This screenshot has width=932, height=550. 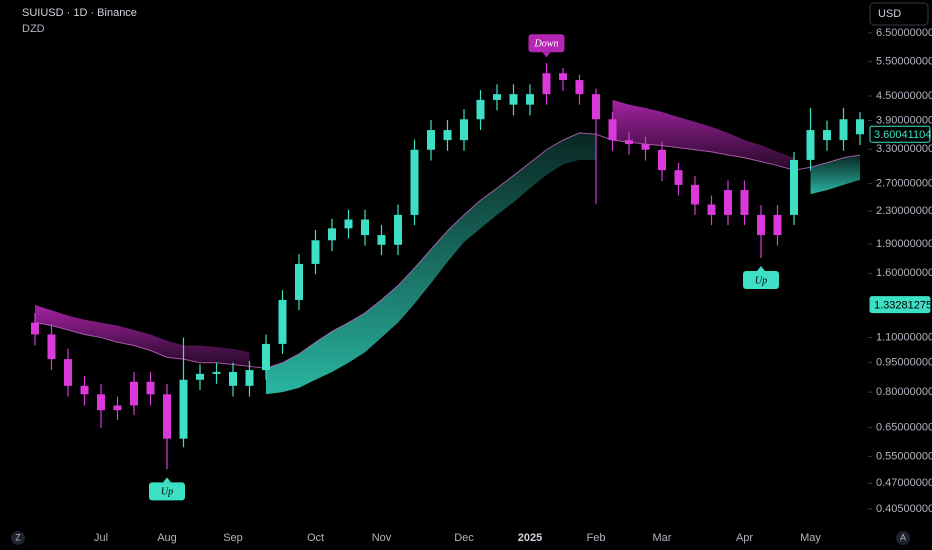 I want to click on auto-scale-icon, so click(x=903, y=538).